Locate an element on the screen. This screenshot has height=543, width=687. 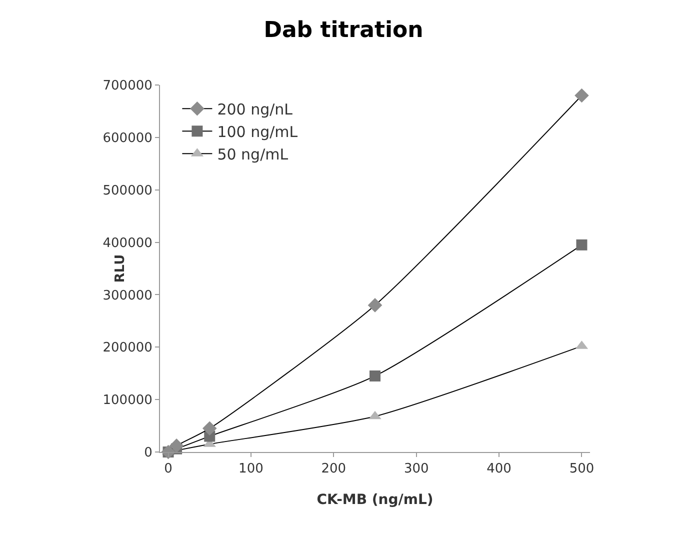
x-tick-label: 400 is located at coordinates (499, 469).